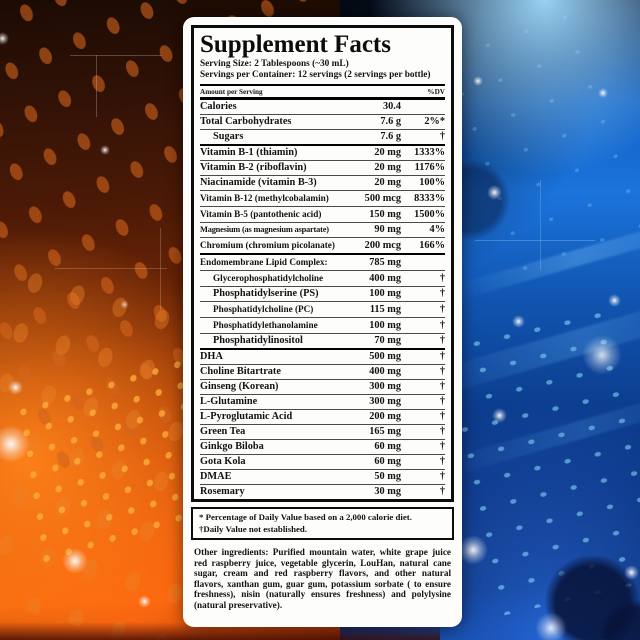 The height and width of the screenshot is (640, 640). Describe the element at coordinates (295, 44) in the screenshot. I see `facts-title: Supplement Facts` at that location.